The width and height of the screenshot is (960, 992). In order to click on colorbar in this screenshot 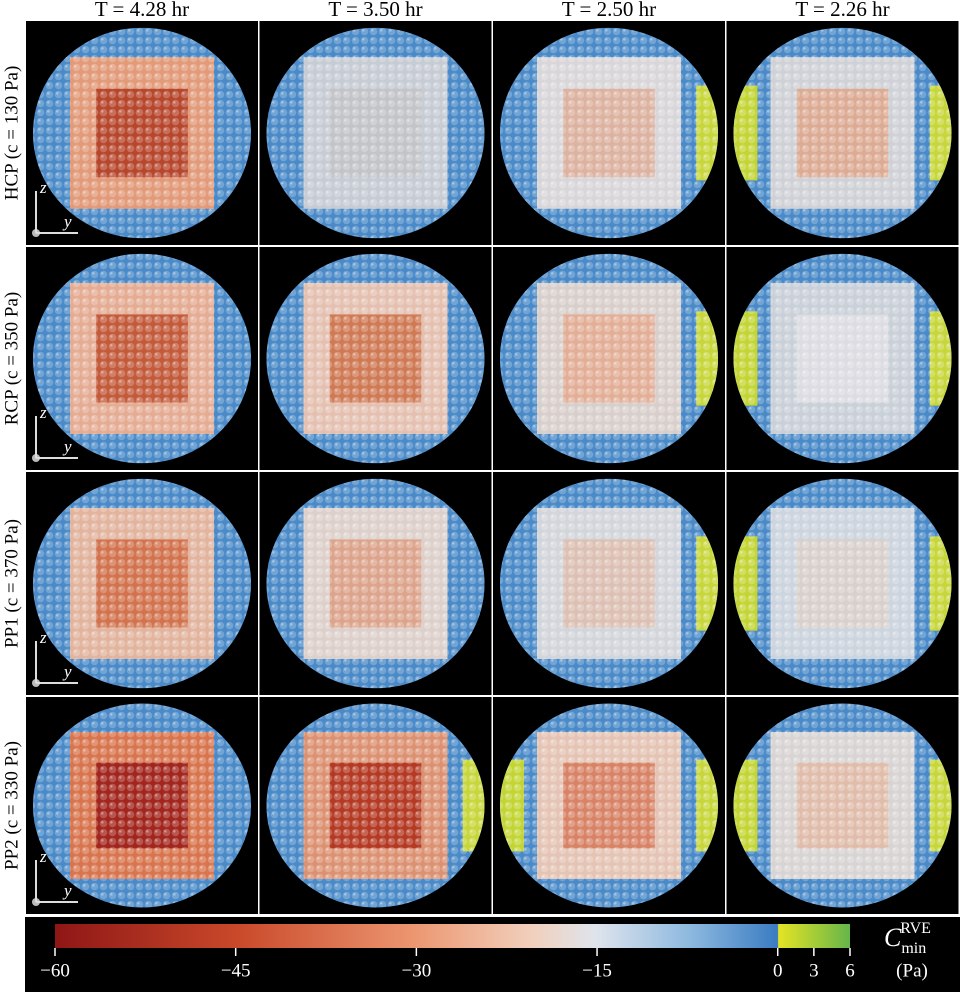, I will do `click(452, 936)`.